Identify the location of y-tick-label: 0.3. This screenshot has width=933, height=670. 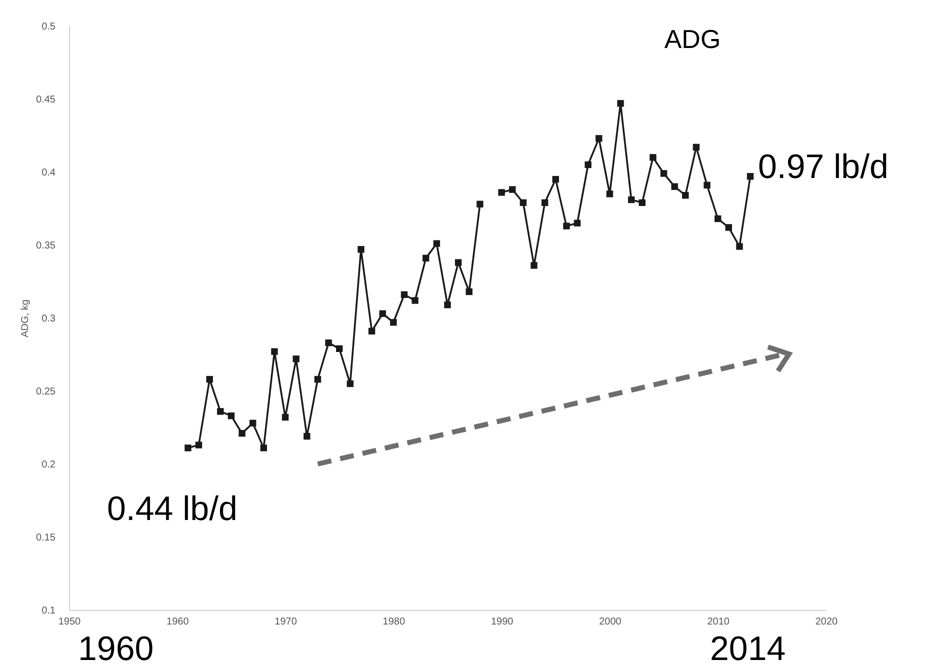
(49, 319).